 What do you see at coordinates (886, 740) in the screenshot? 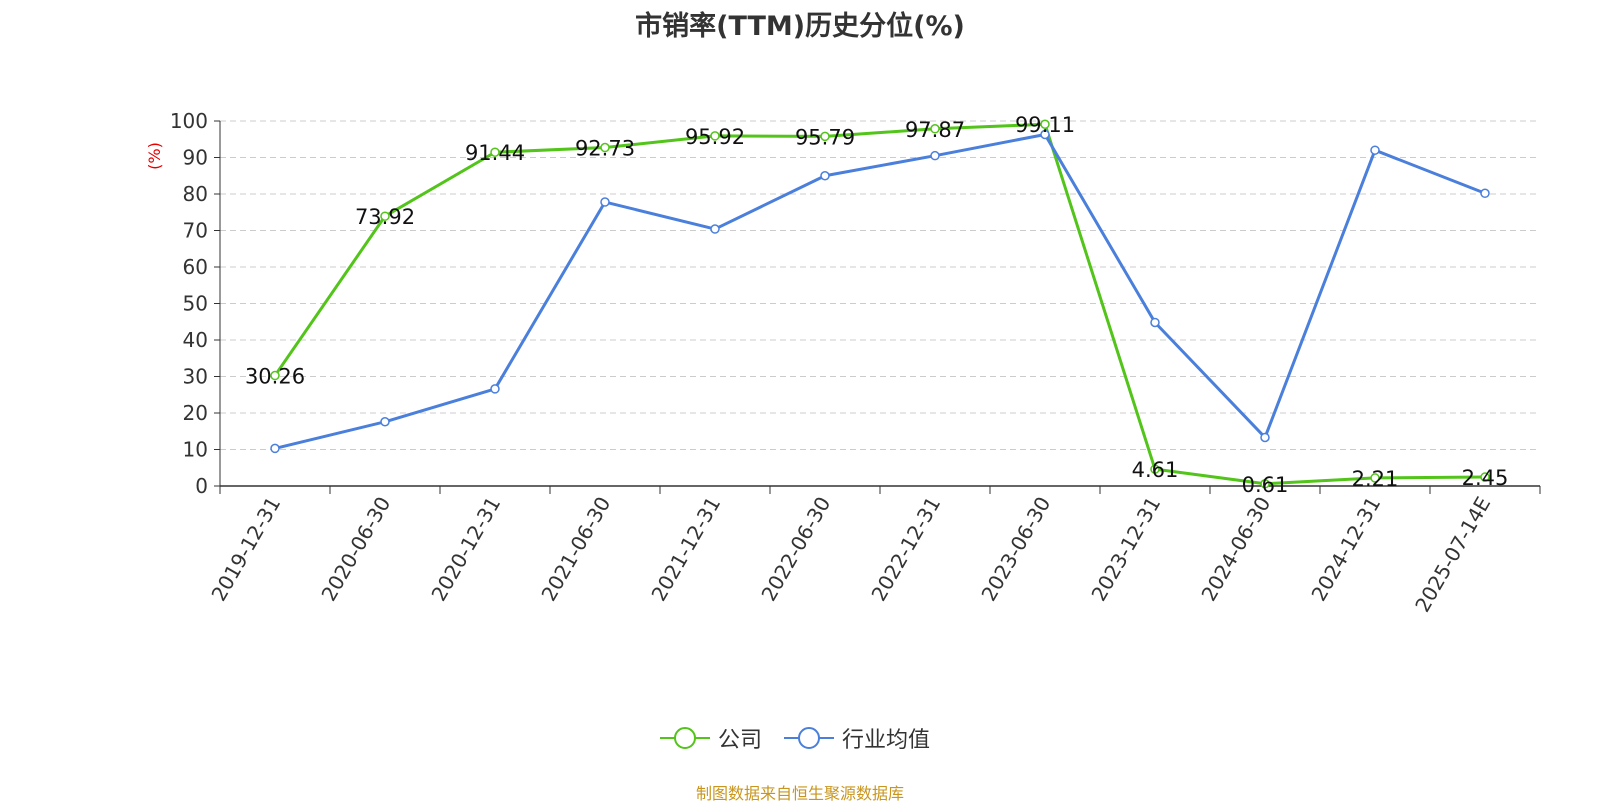
I see `legend-label-industry: 行业均值` at bounding box center [886, 740].